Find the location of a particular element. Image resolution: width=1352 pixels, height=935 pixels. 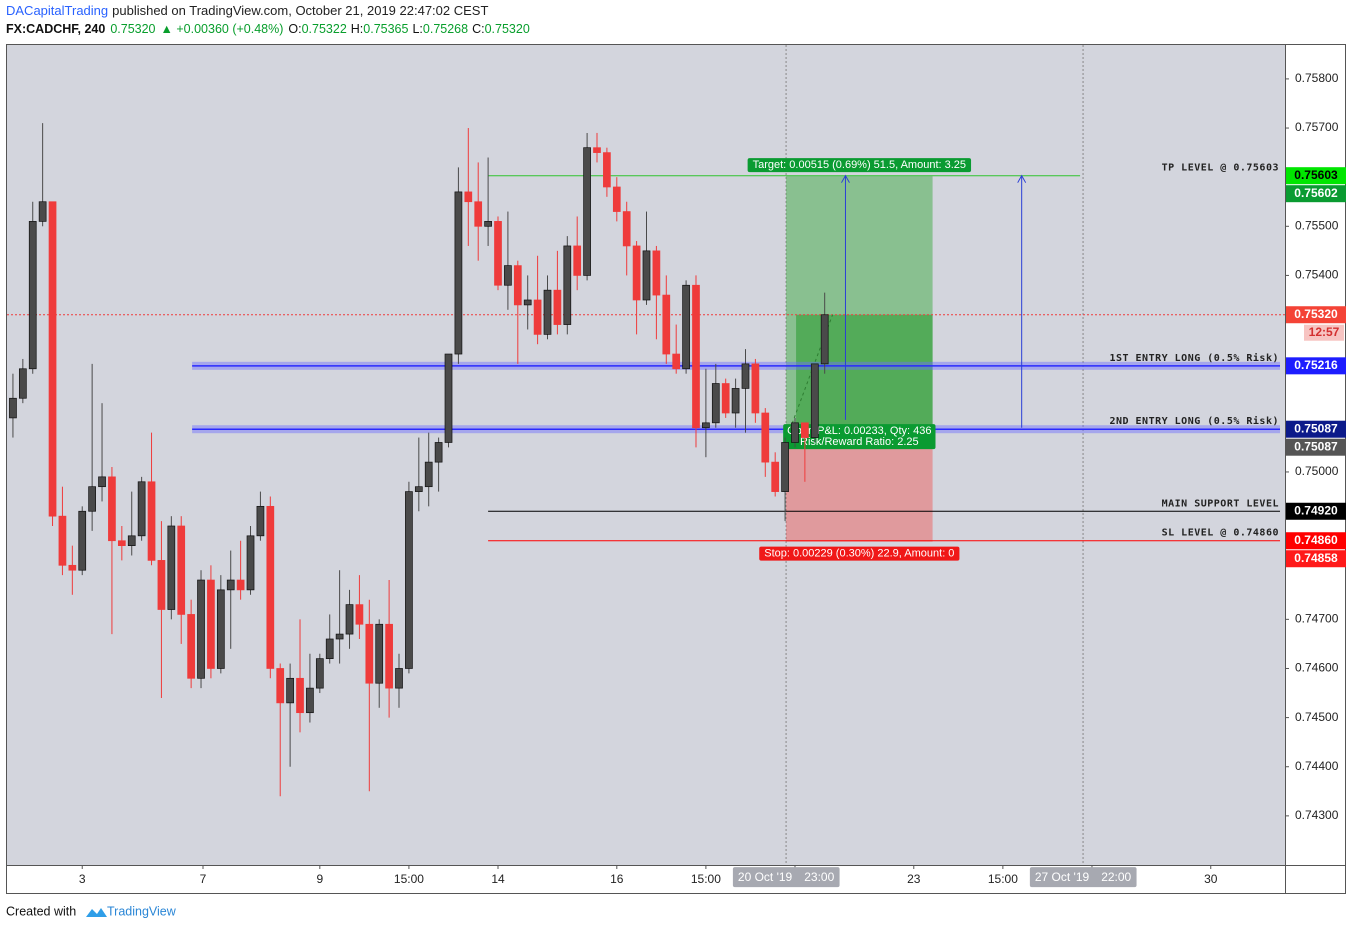

y-tick-label: 0.74700 is located at coordinates (1317, 619).